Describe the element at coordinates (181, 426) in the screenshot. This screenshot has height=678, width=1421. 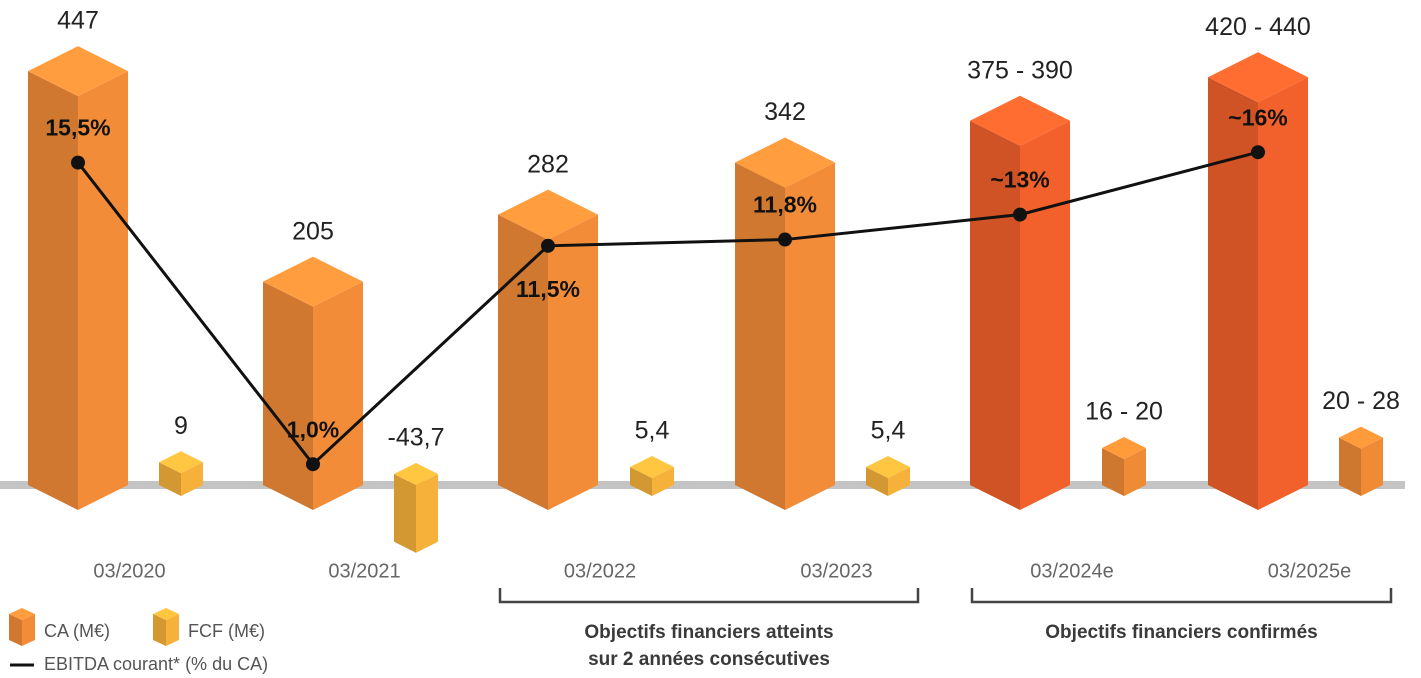
I see `value-label: 9` at that location.